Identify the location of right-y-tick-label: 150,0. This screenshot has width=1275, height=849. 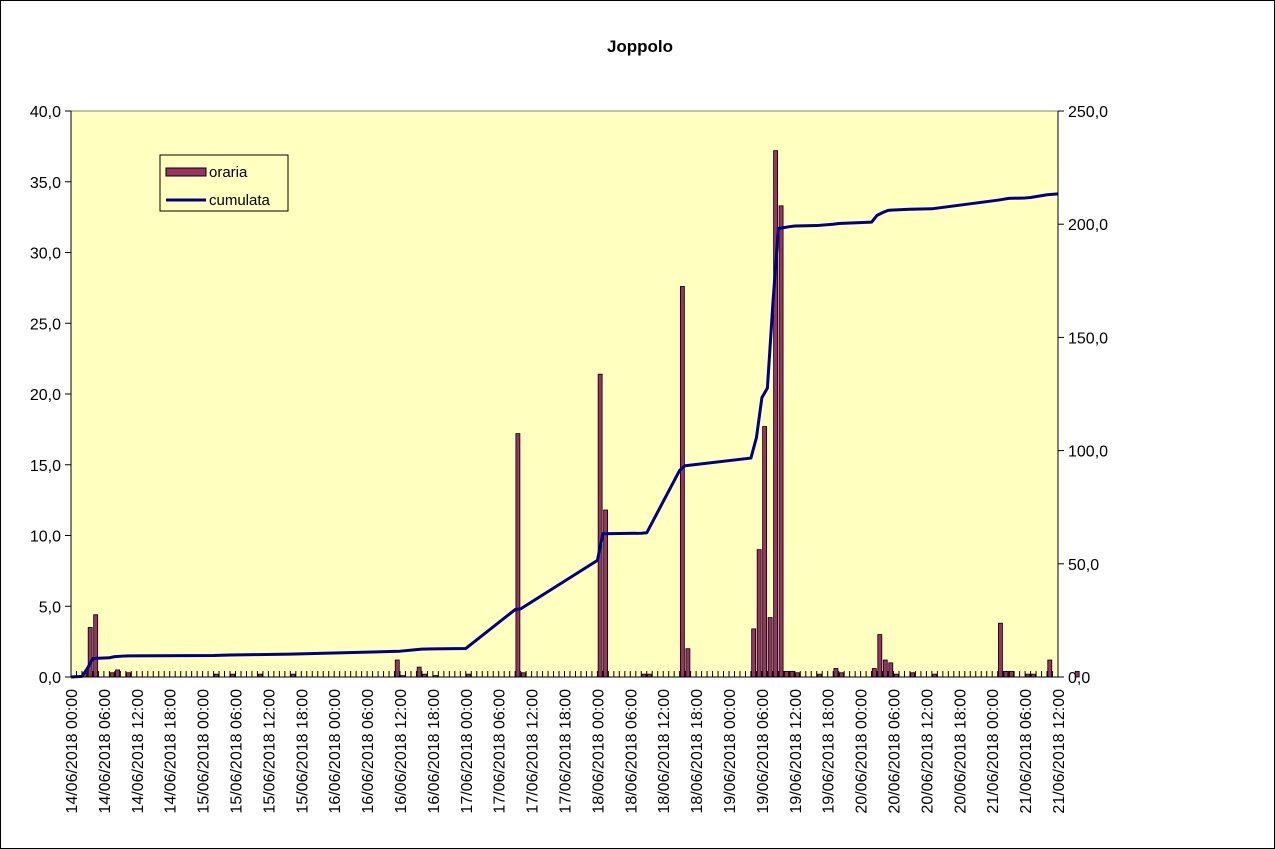
(1088, 338).